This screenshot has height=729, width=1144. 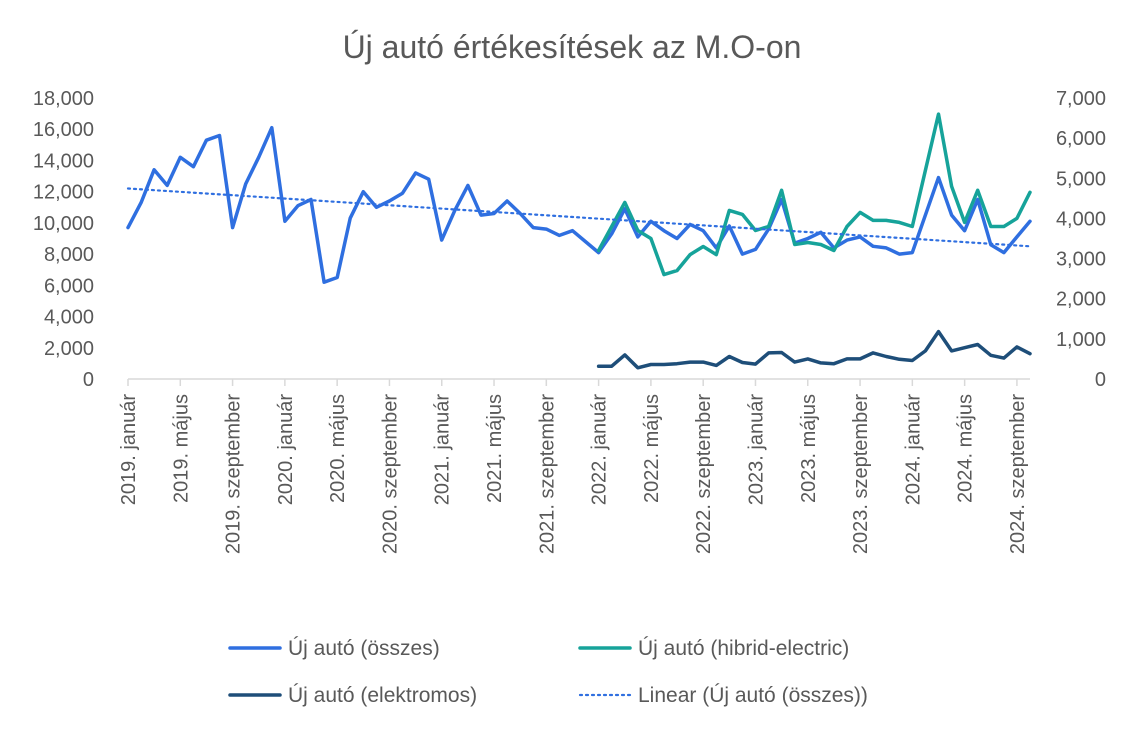 I want to click on x-tick-label: 2020. január, so click(x=286, y=450).